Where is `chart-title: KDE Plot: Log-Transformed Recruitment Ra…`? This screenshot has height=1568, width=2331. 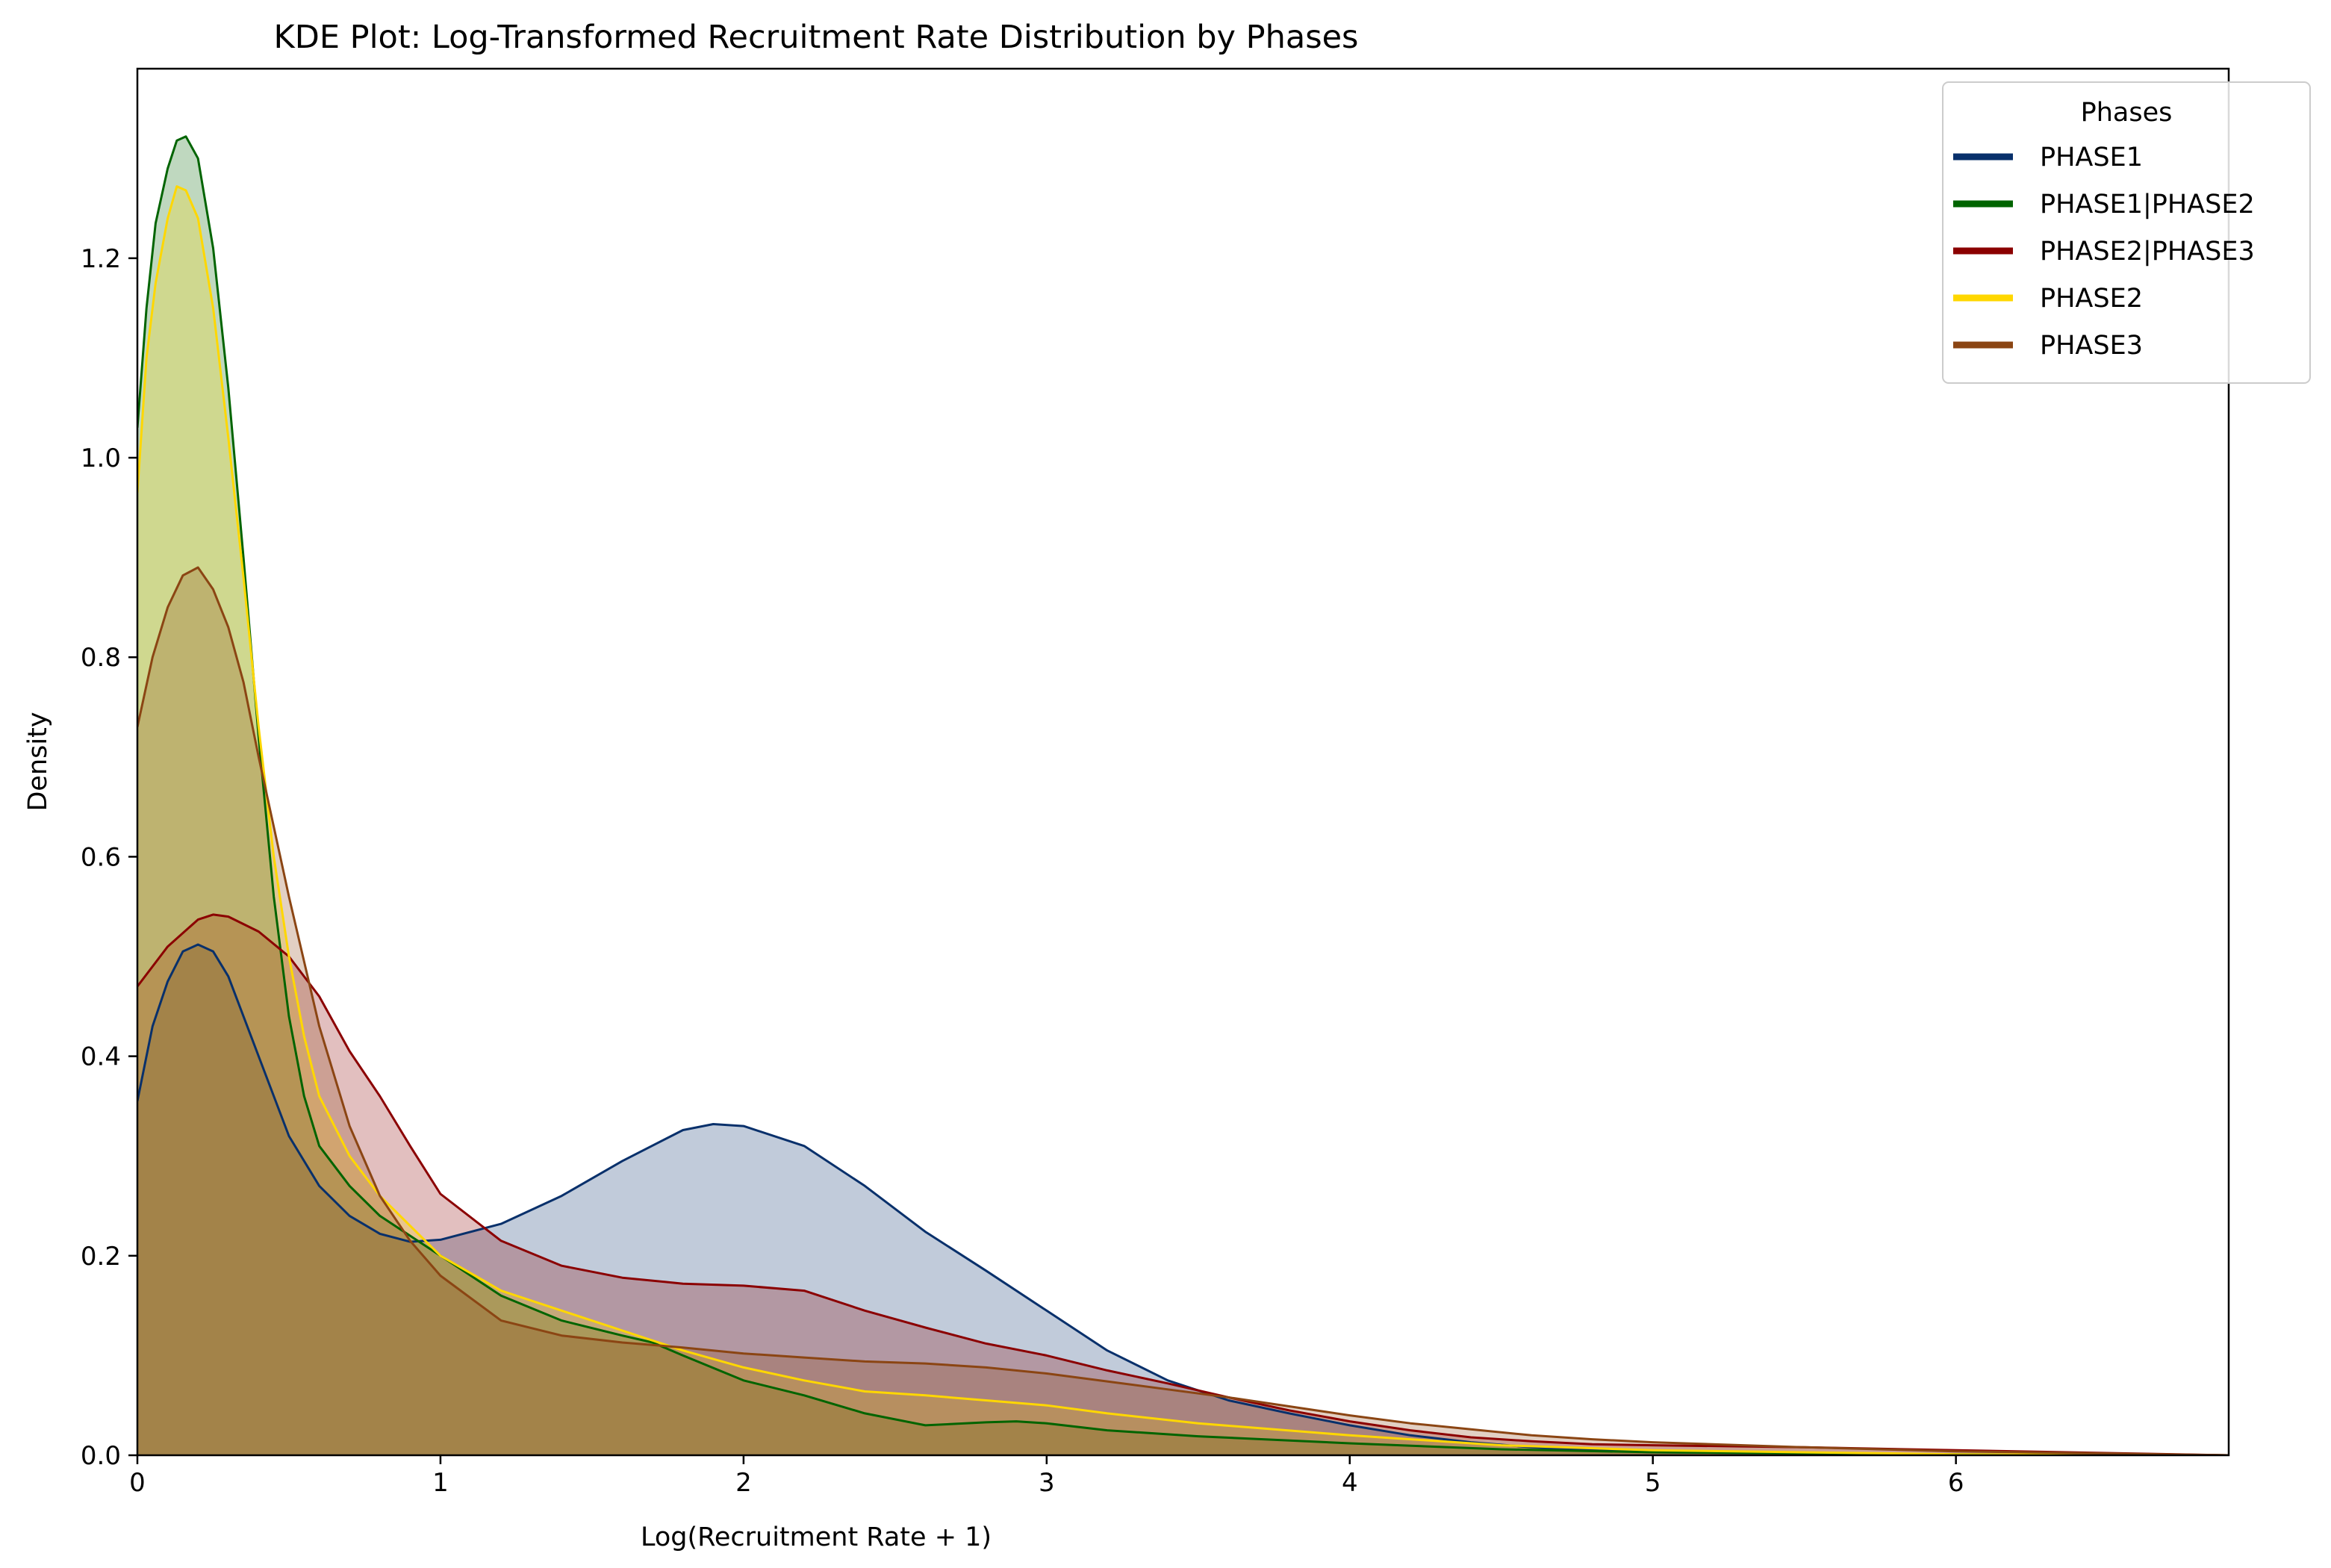
chart-title: KDE Plot: Log-Transformed Recruitment Ra… is located at coordinates (817, 37).